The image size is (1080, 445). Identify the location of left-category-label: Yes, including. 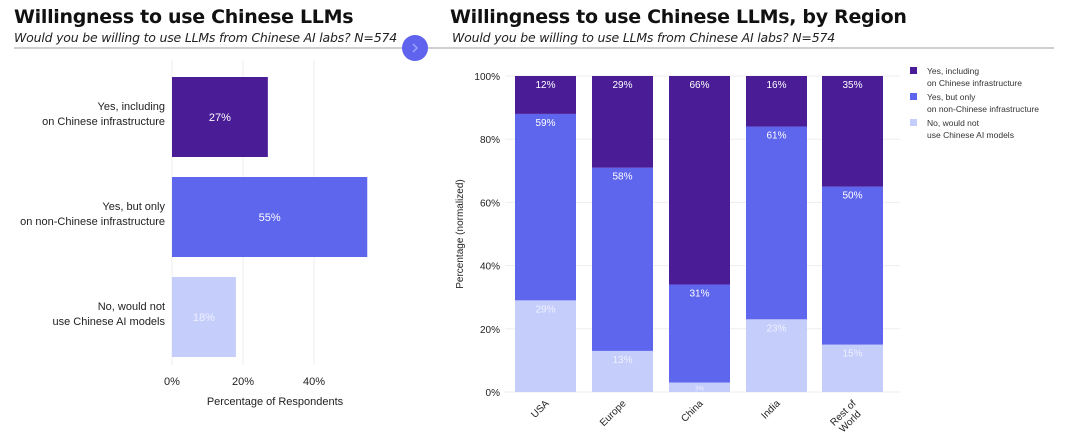
(131, 107).